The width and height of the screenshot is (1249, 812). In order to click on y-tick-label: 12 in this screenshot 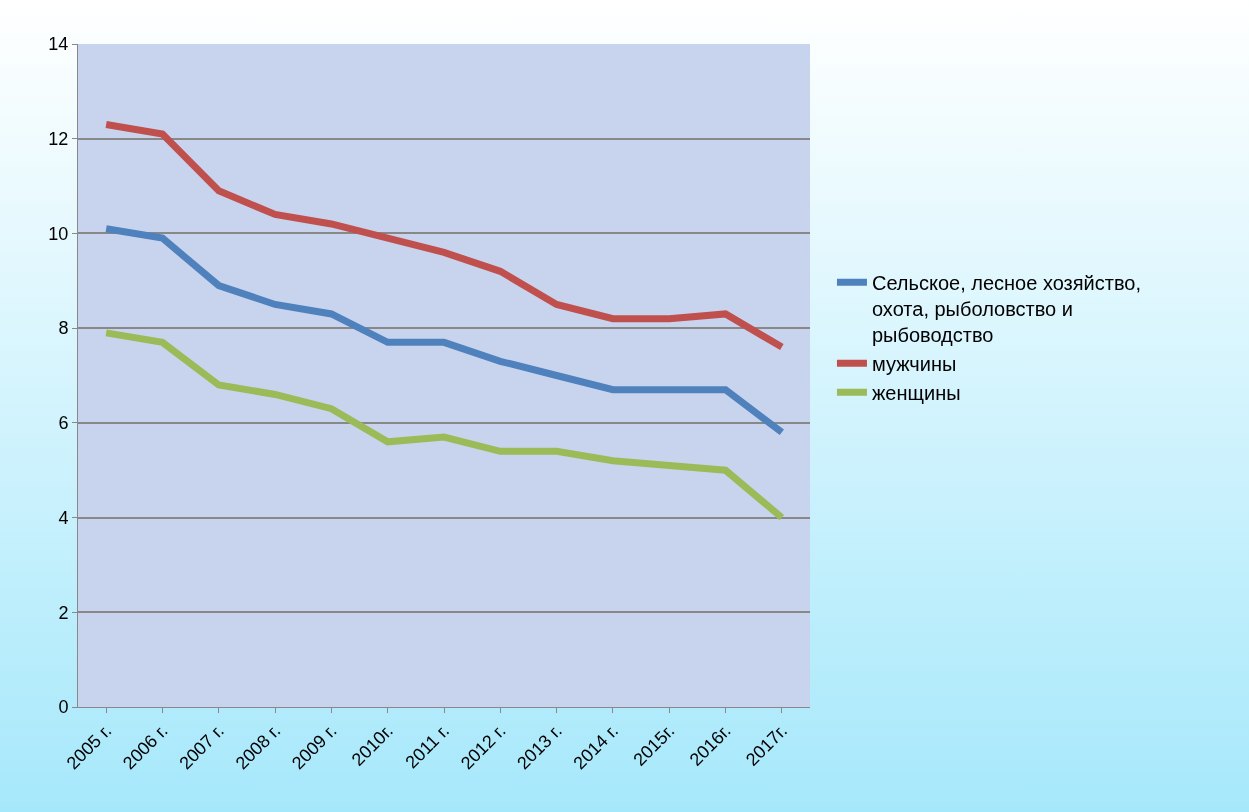, I will do `click(58, 139)`.